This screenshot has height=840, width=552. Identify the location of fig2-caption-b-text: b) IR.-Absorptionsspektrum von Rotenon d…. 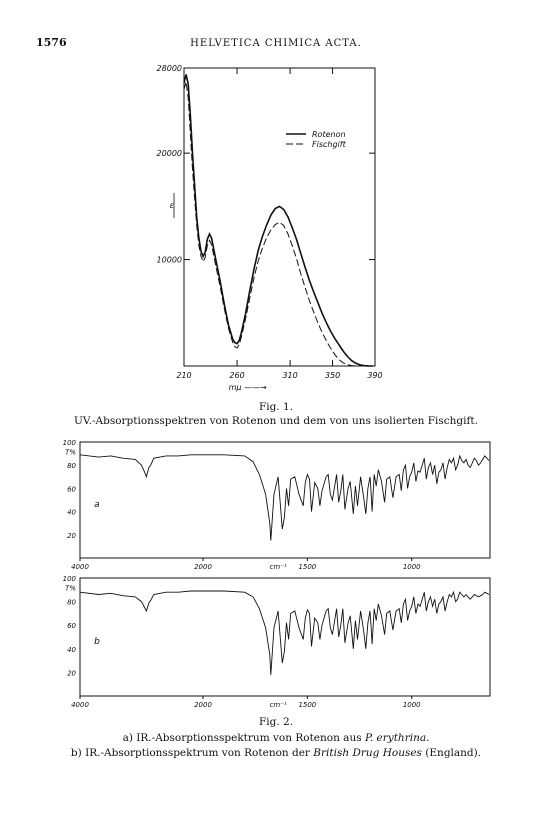
(192, 753).